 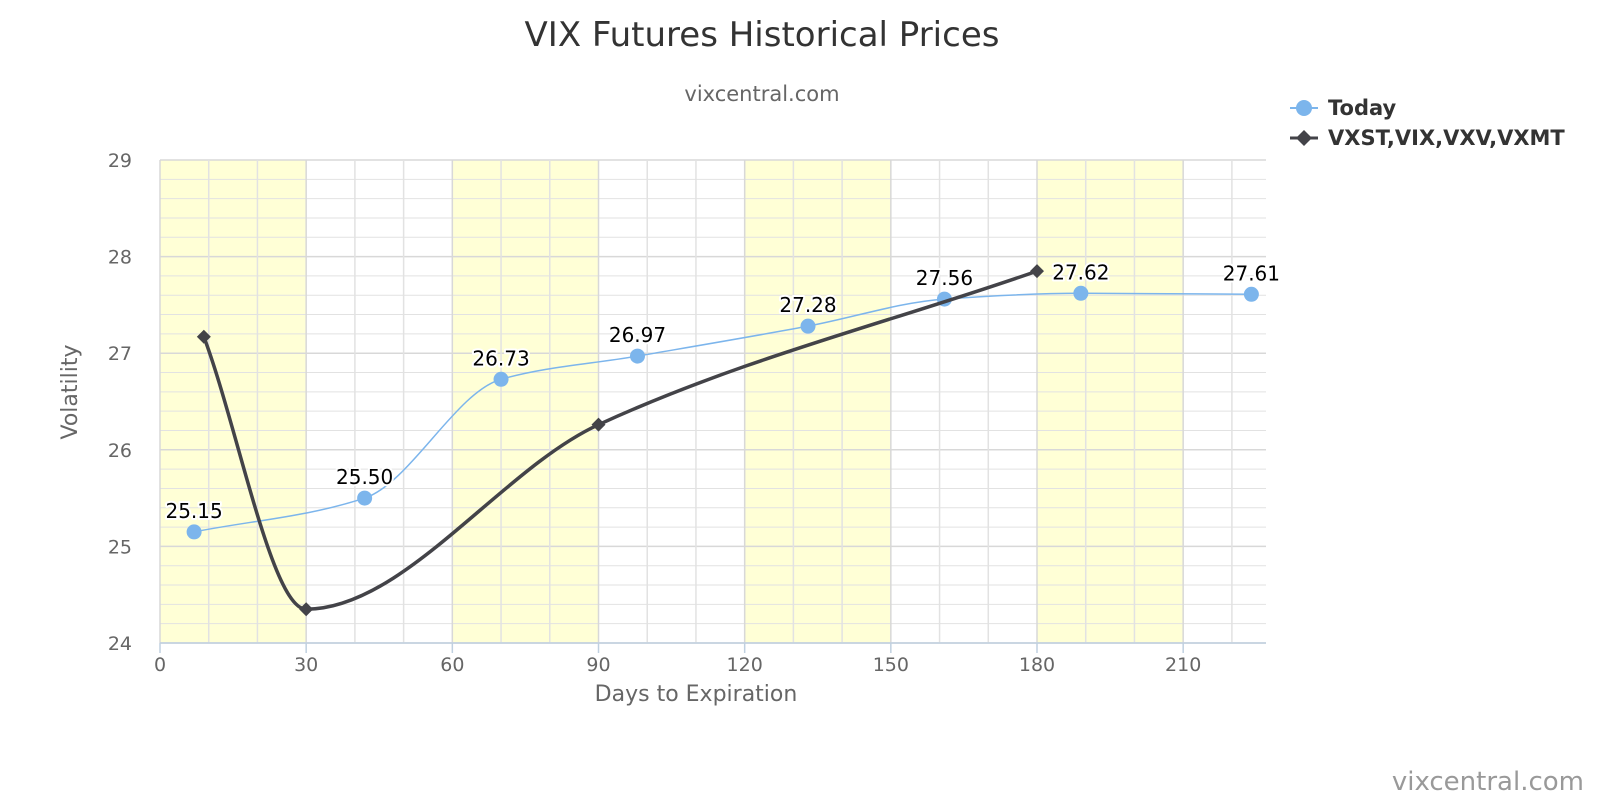 I want to click on x-tick-label: 0, so click(x=160, y=665).